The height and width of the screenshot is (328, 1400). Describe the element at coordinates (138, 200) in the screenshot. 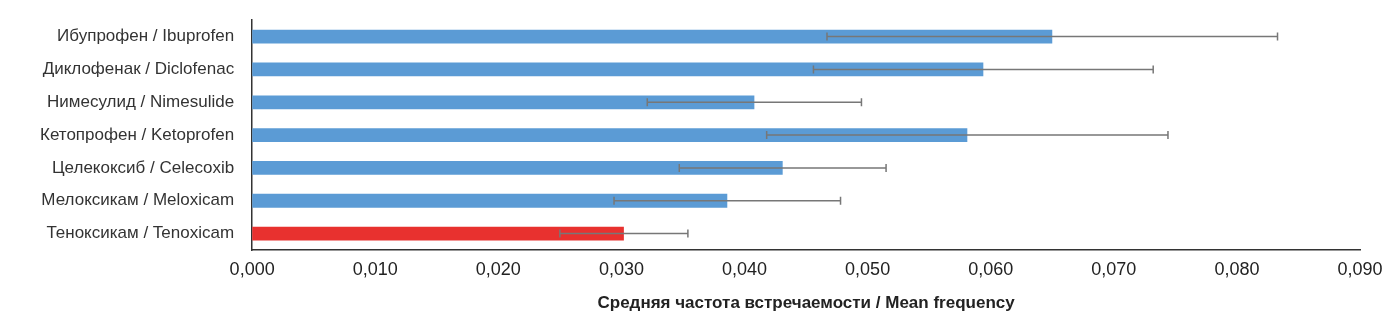

I see `y-tick-label: Мелоксикам / Meloxicam` at that location.